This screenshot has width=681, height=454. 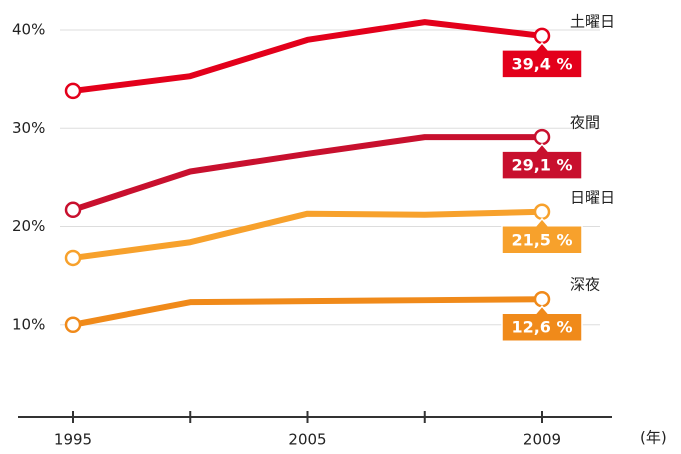 I want to click on y-tick-label: 20%, so click(x=28, y=226).